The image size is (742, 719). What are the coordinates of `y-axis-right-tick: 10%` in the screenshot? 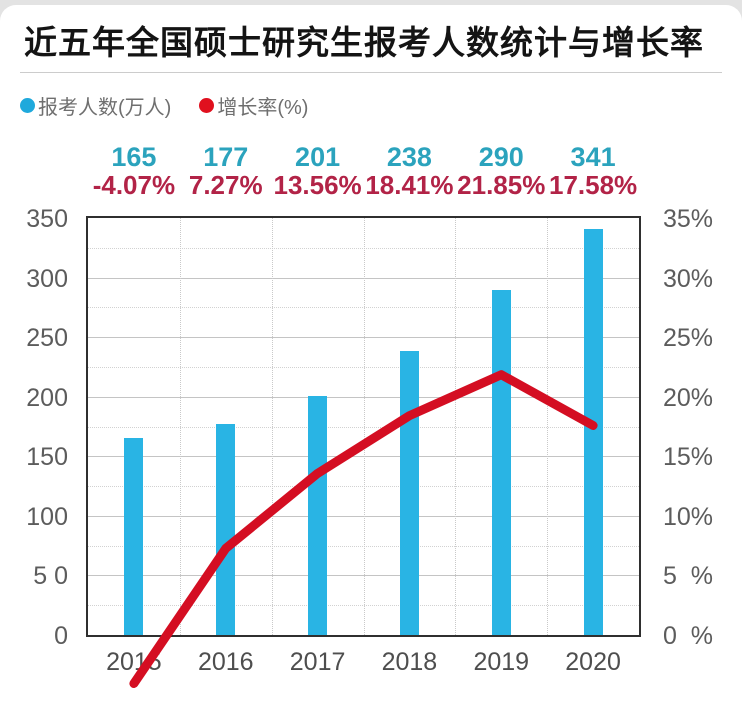 It's located at (688, 516).